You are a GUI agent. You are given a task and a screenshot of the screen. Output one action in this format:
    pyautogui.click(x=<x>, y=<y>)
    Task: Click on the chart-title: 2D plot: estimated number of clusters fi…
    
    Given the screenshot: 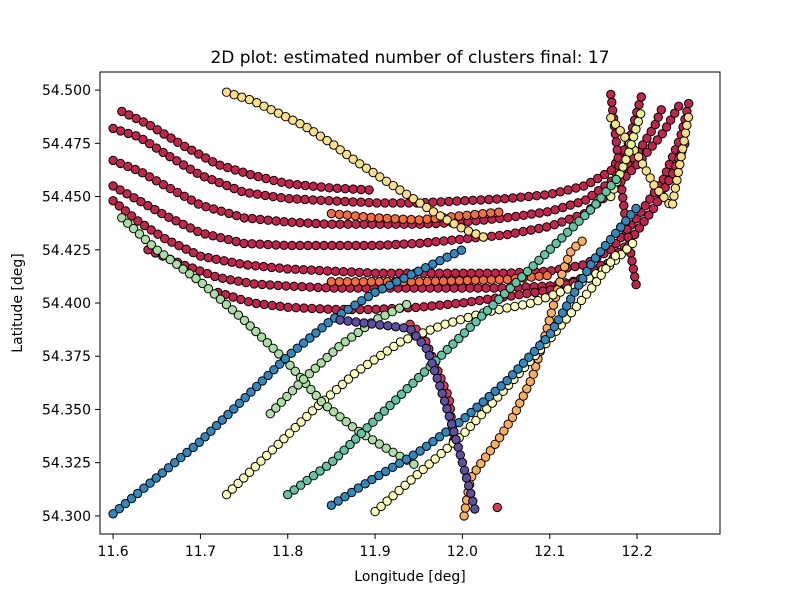 What is the action you would take?
    pyautogui.click(x=409, y=58)
    